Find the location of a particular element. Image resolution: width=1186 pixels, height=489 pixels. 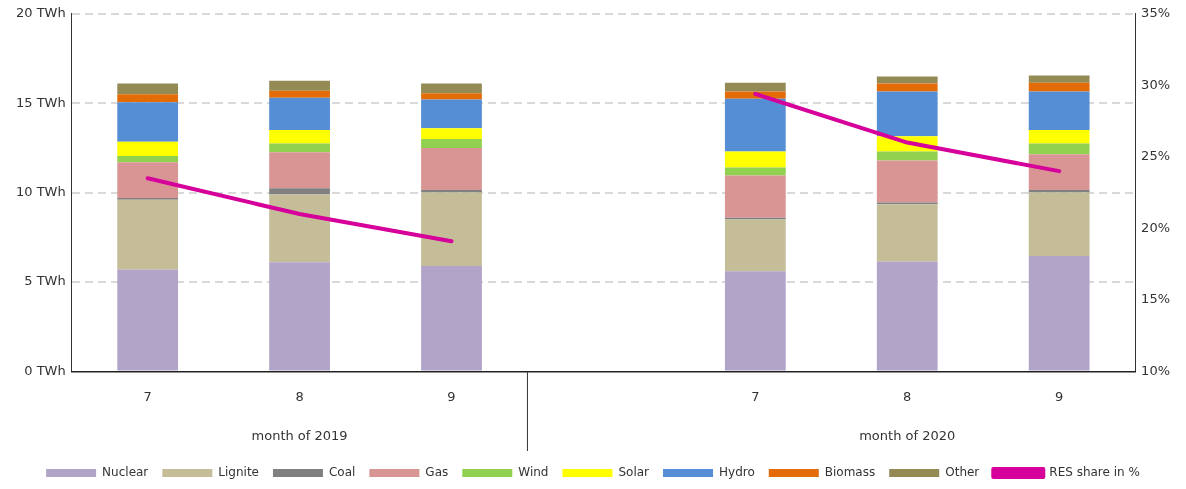

y-tick-label: 10 TWh is located at coordinates (40, 191).